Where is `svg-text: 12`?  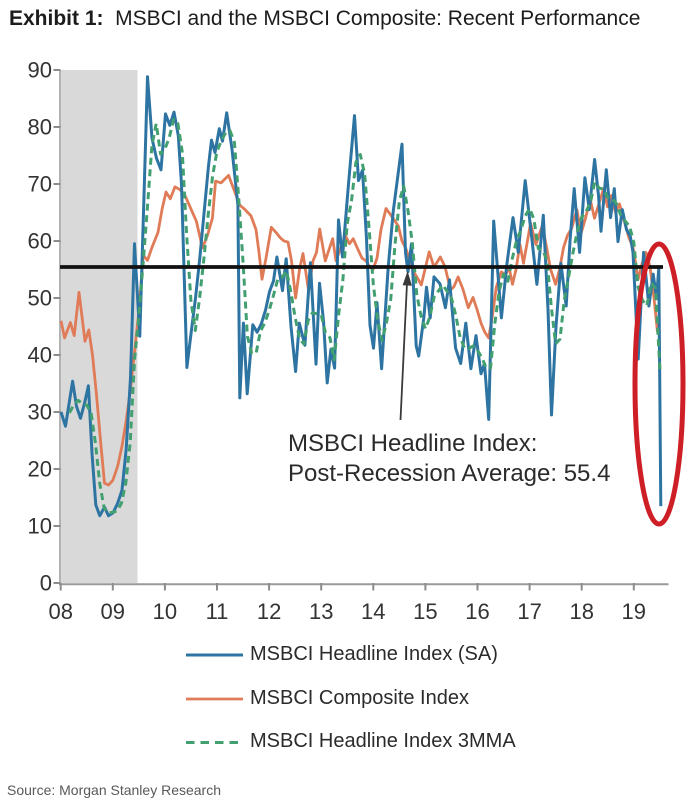 svg-text: 12 is located at coordinates (269, 611).